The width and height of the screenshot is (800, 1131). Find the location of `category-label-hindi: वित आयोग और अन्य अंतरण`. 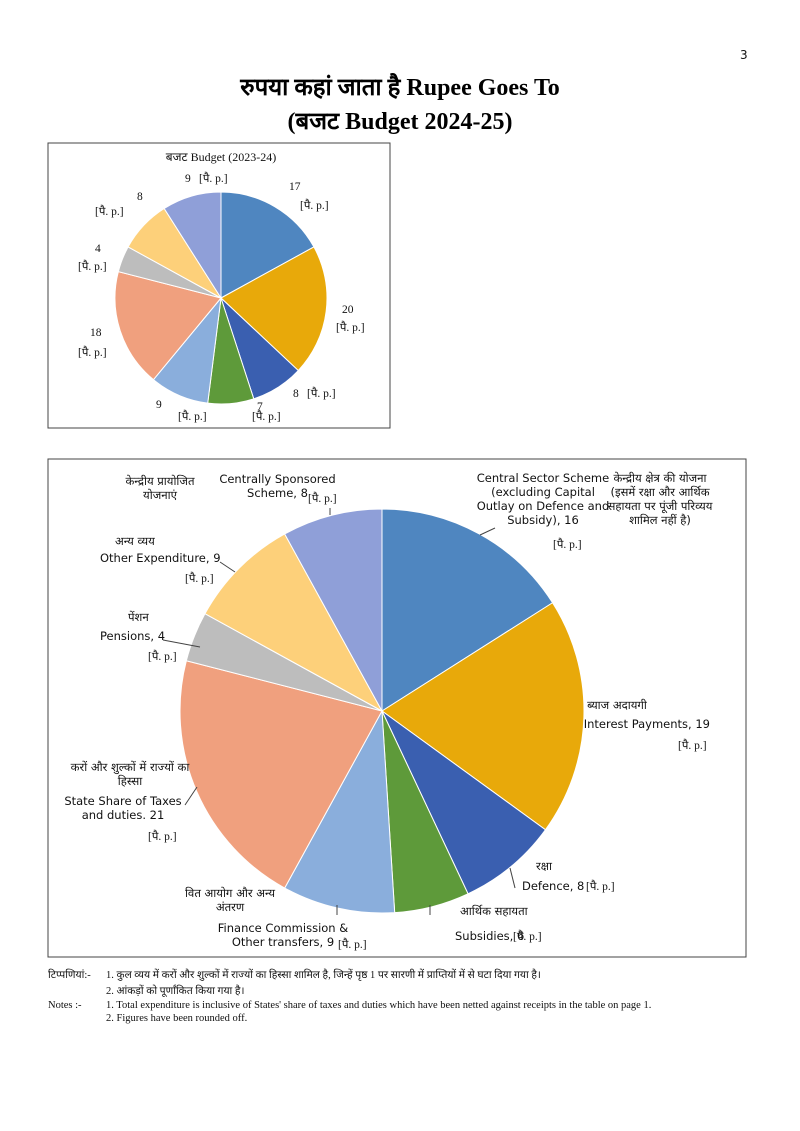

category-label-hindi: वित आयोग और अन्य अंतरण is located at coordinates (230, 900).